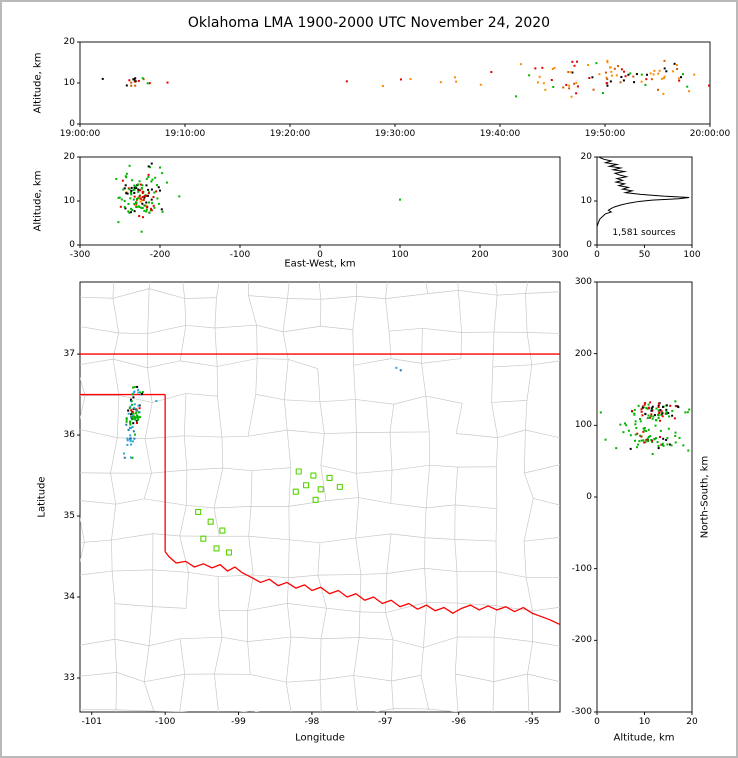 This screenshot has height=758, width=738. What do you see at coordinates (644, 233) in the screenshot?
I see `source-count-label: 1,581 sources` at bounding box center [644, 233].